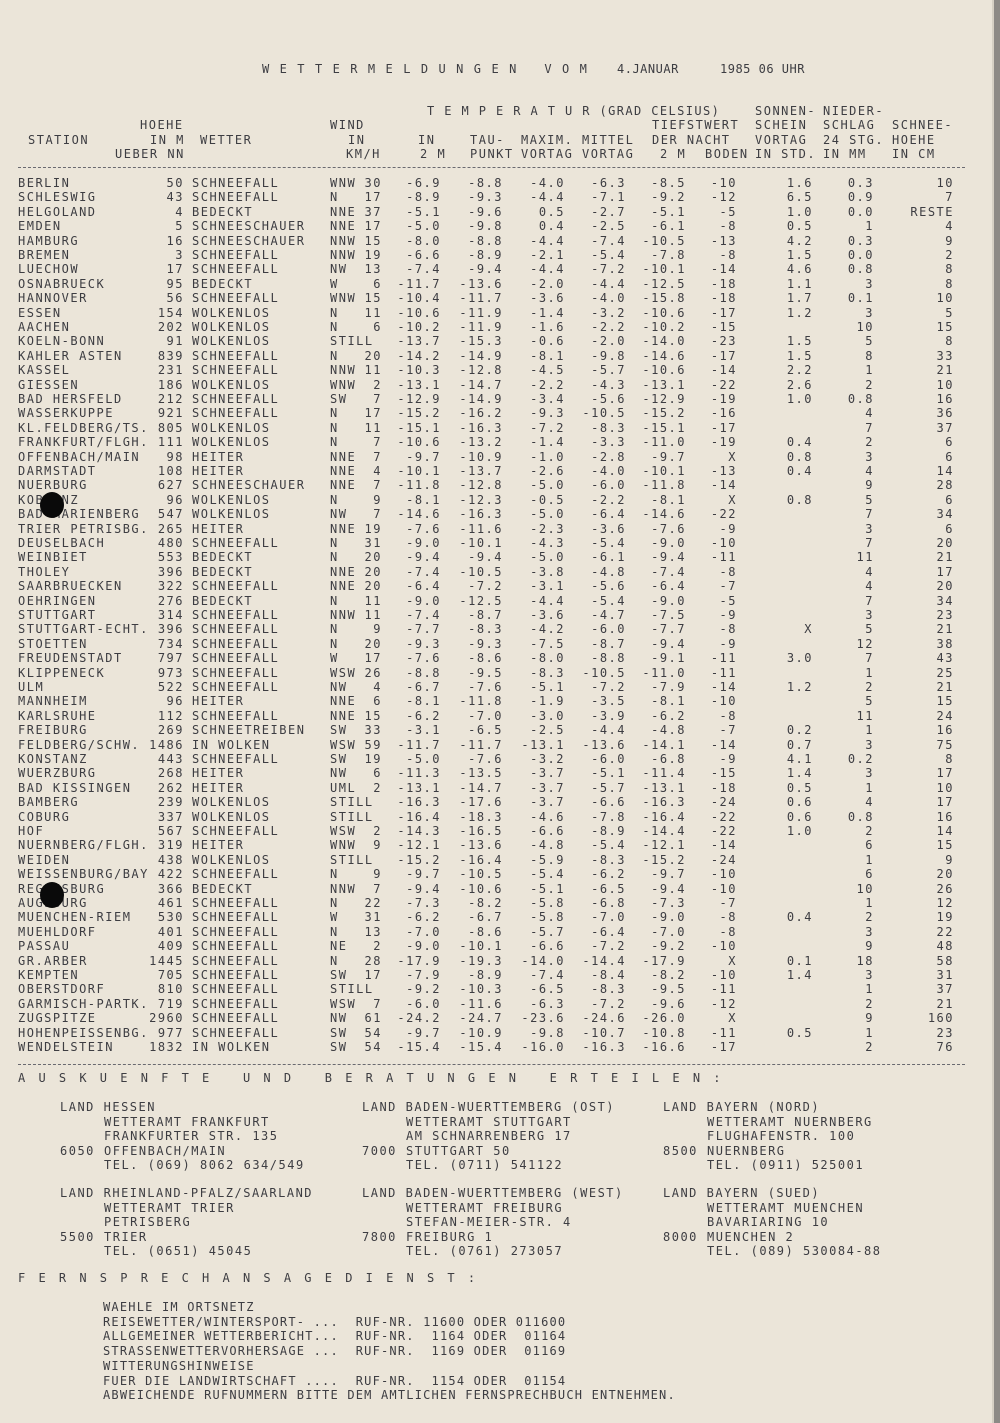  What do you see at coordinates (608, 183) in the screenshot?
I see `cell-mittel-vortag: -6.3` at bounding box center [608, 183].